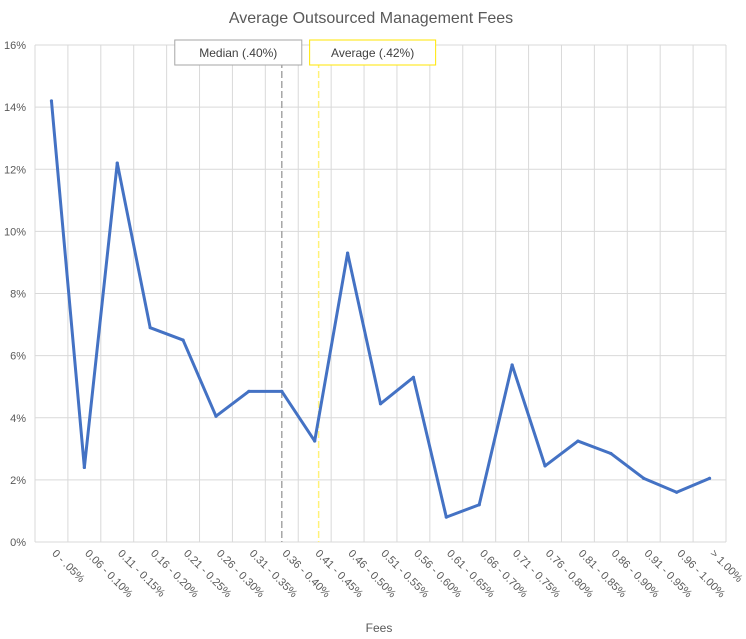 The image size is (746, 639). Describe the element at coordinates (18, 543) in the screenshot. I see `y-tick-label: 0%` at that location.